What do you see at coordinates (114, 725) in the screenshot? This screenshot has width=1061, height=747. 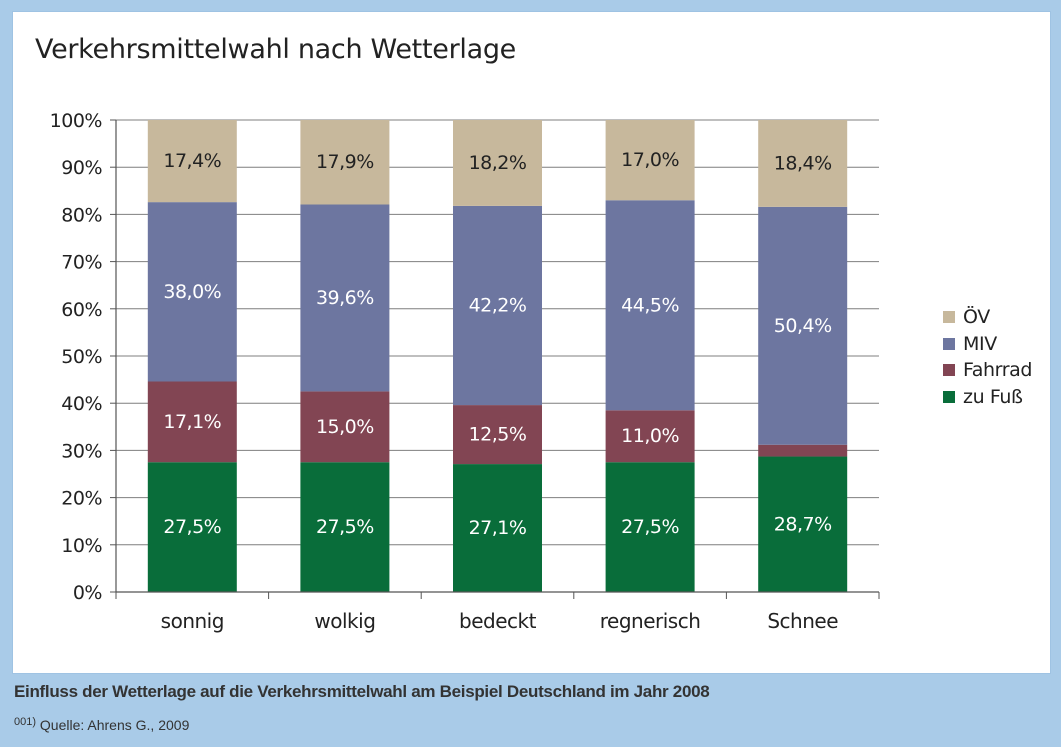 I see `source-text: Quelle: Ahrens G., 2009` at bounding box center [114, 725].